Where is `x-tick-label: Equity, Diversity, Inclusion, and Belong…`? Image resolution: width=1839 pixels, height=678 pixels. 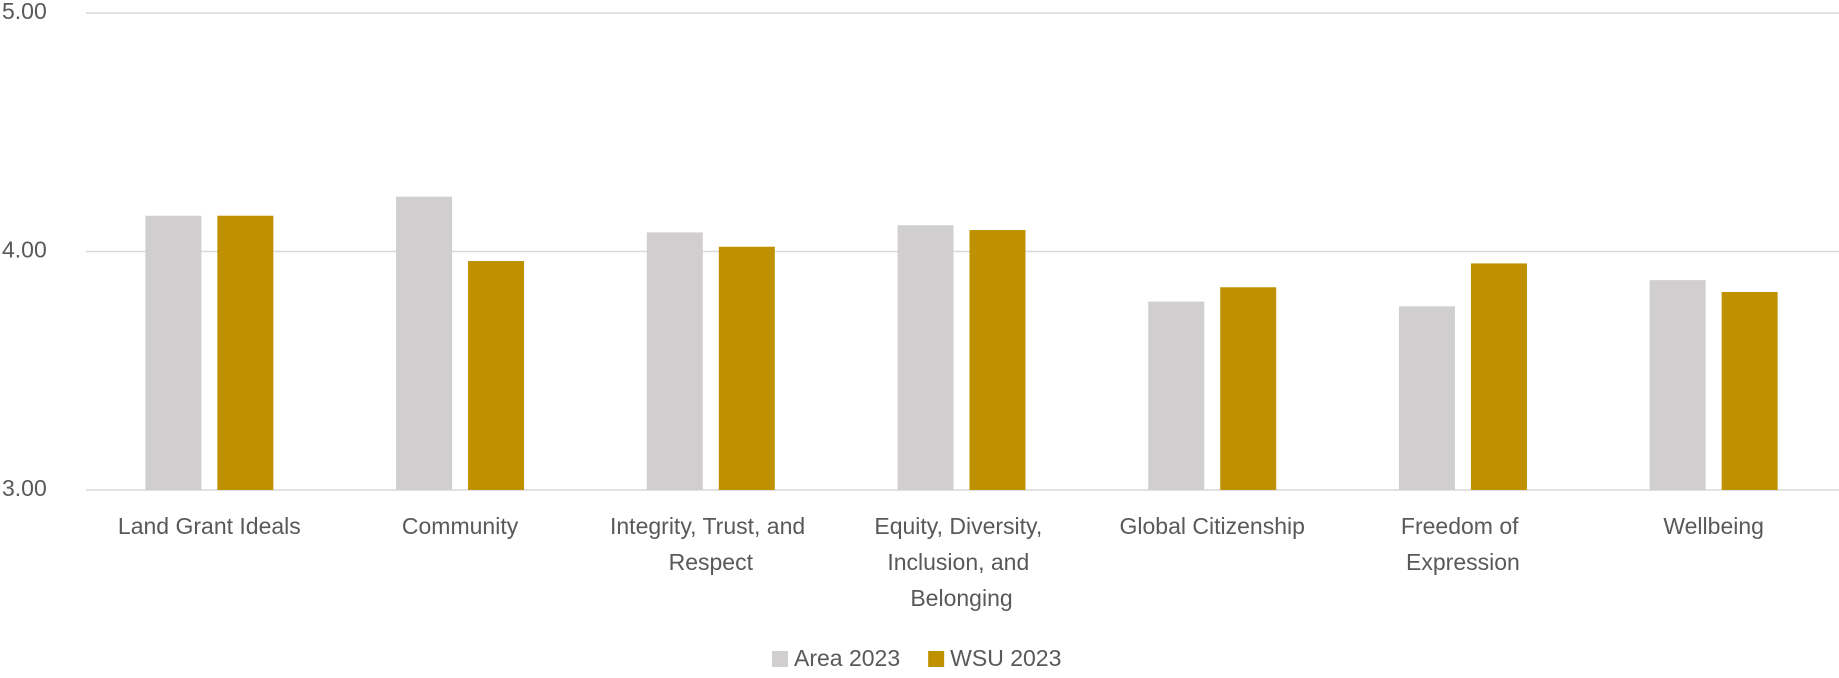 x-tick-label: Equity, Diversity, Inclusion, and Belong… is located at coordinates (961, 562).